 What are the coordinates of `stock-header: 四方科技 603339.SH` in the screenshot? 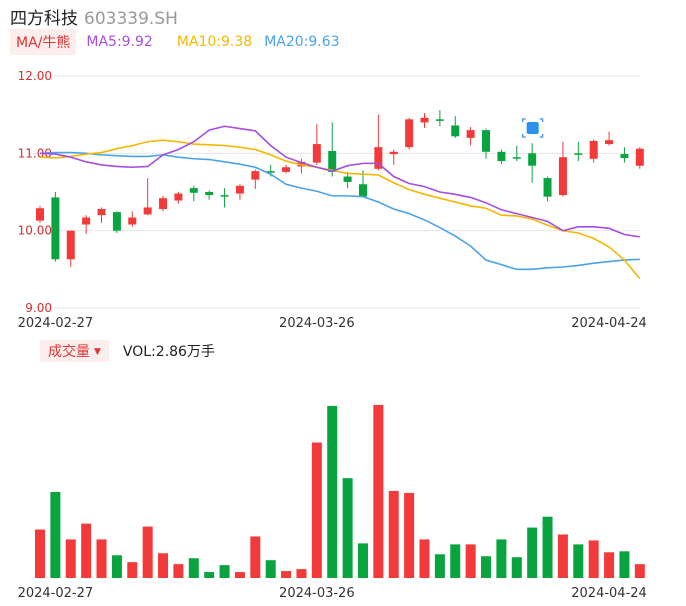 It's located at (94, 16).